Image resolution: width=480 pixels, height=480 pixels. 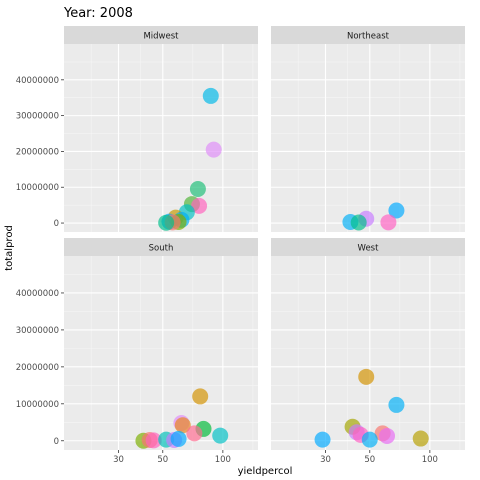 I want to click on chart-title: Year: 2008, so click(x=98, y=13).